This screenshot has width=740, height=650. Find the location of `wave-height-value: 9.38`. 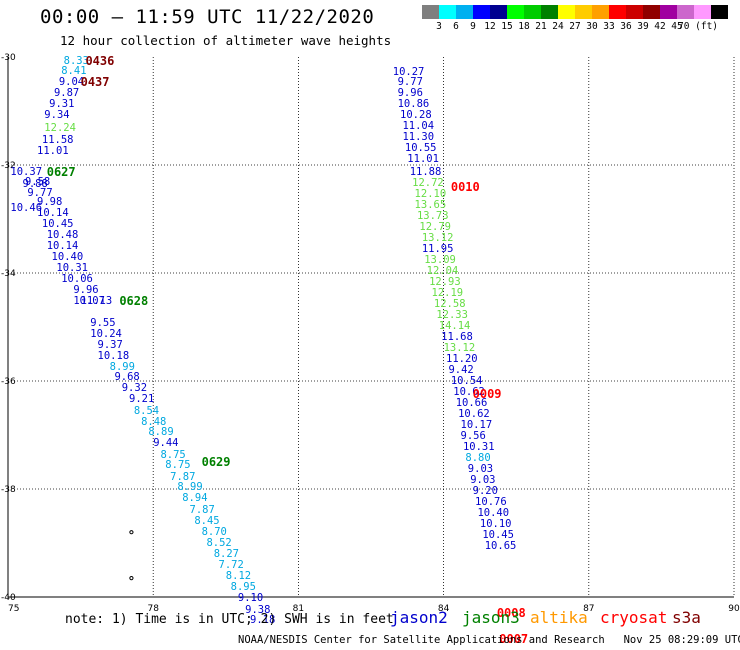

wave-height-value: 9.38 is located at coordinates (258, 609).